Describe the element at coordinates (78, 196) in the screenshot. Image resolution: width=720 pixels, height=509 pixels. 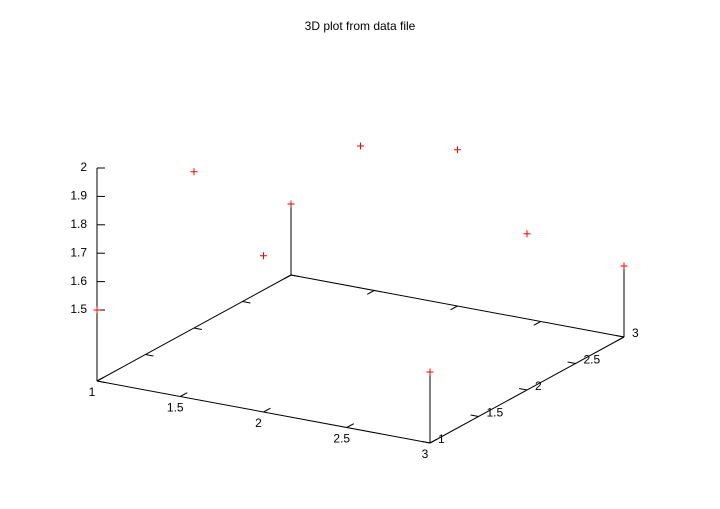
I see `z-tick-label: 1.9` at that location.